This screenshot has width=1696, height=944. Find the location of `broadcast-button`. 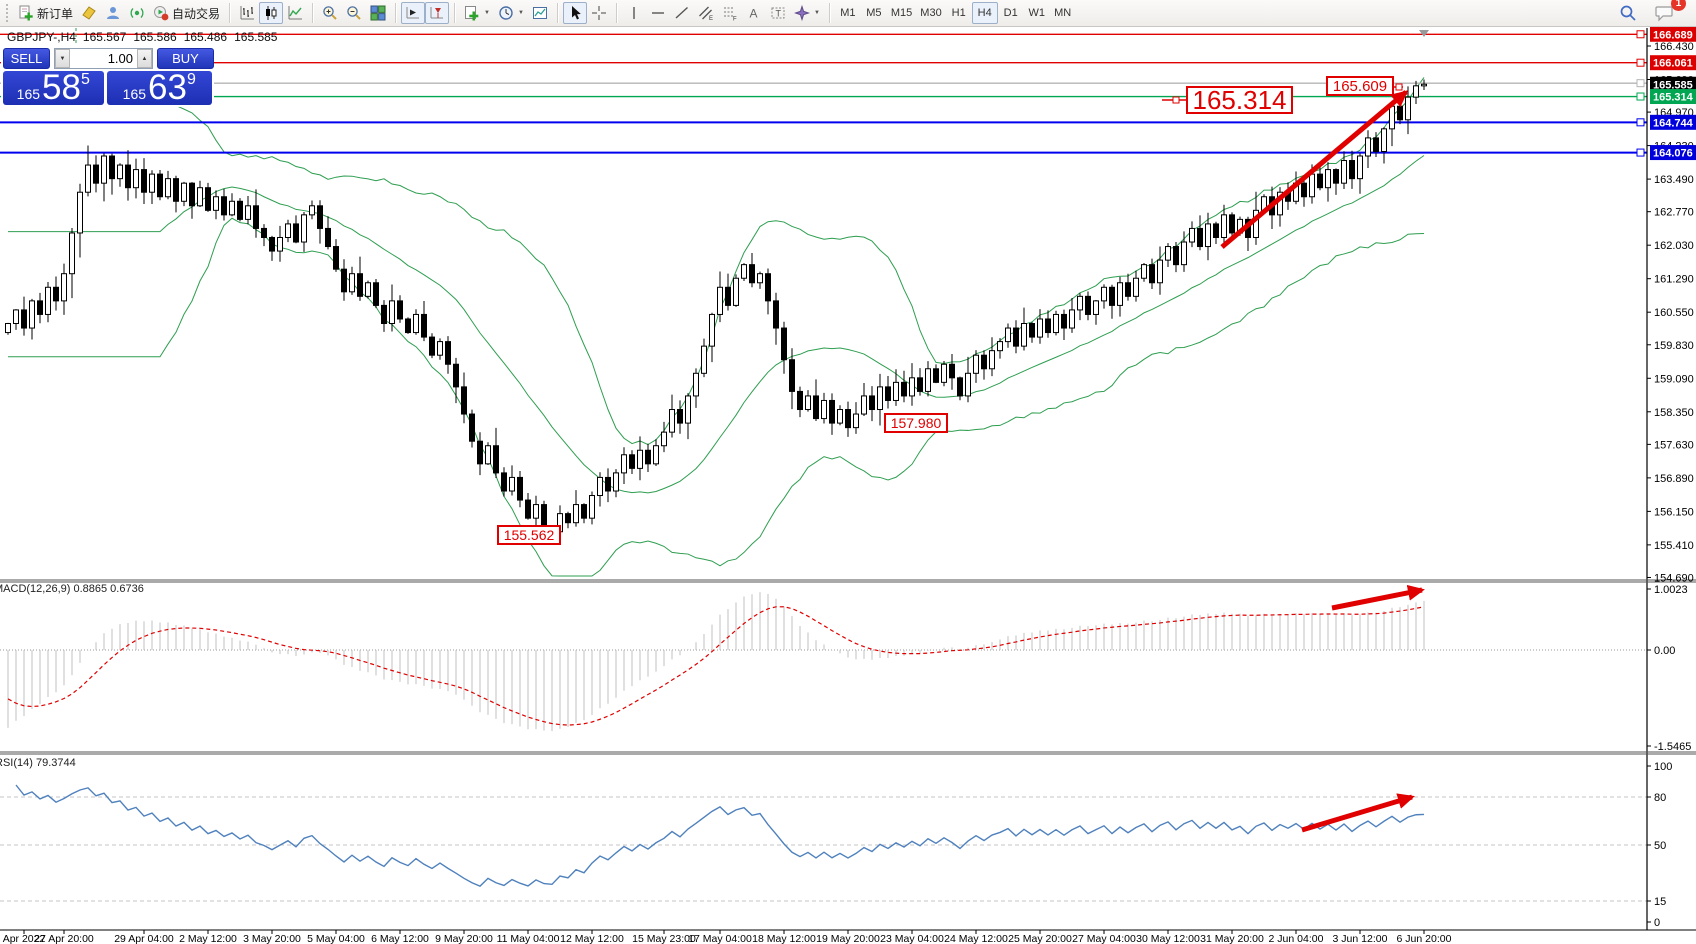

broadcast-button is located at coordinates (137, 13).